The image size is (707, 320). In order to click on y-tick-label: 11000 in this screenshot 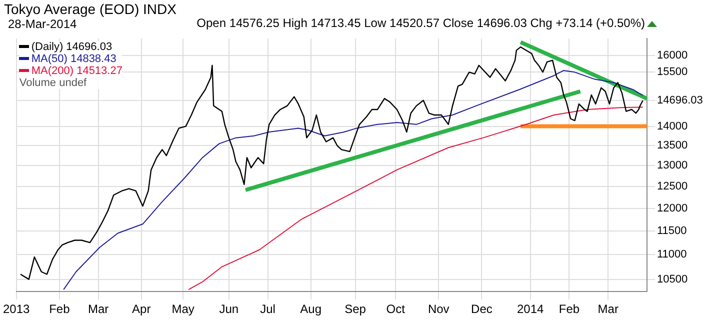, I will do `click(672, 254)`.